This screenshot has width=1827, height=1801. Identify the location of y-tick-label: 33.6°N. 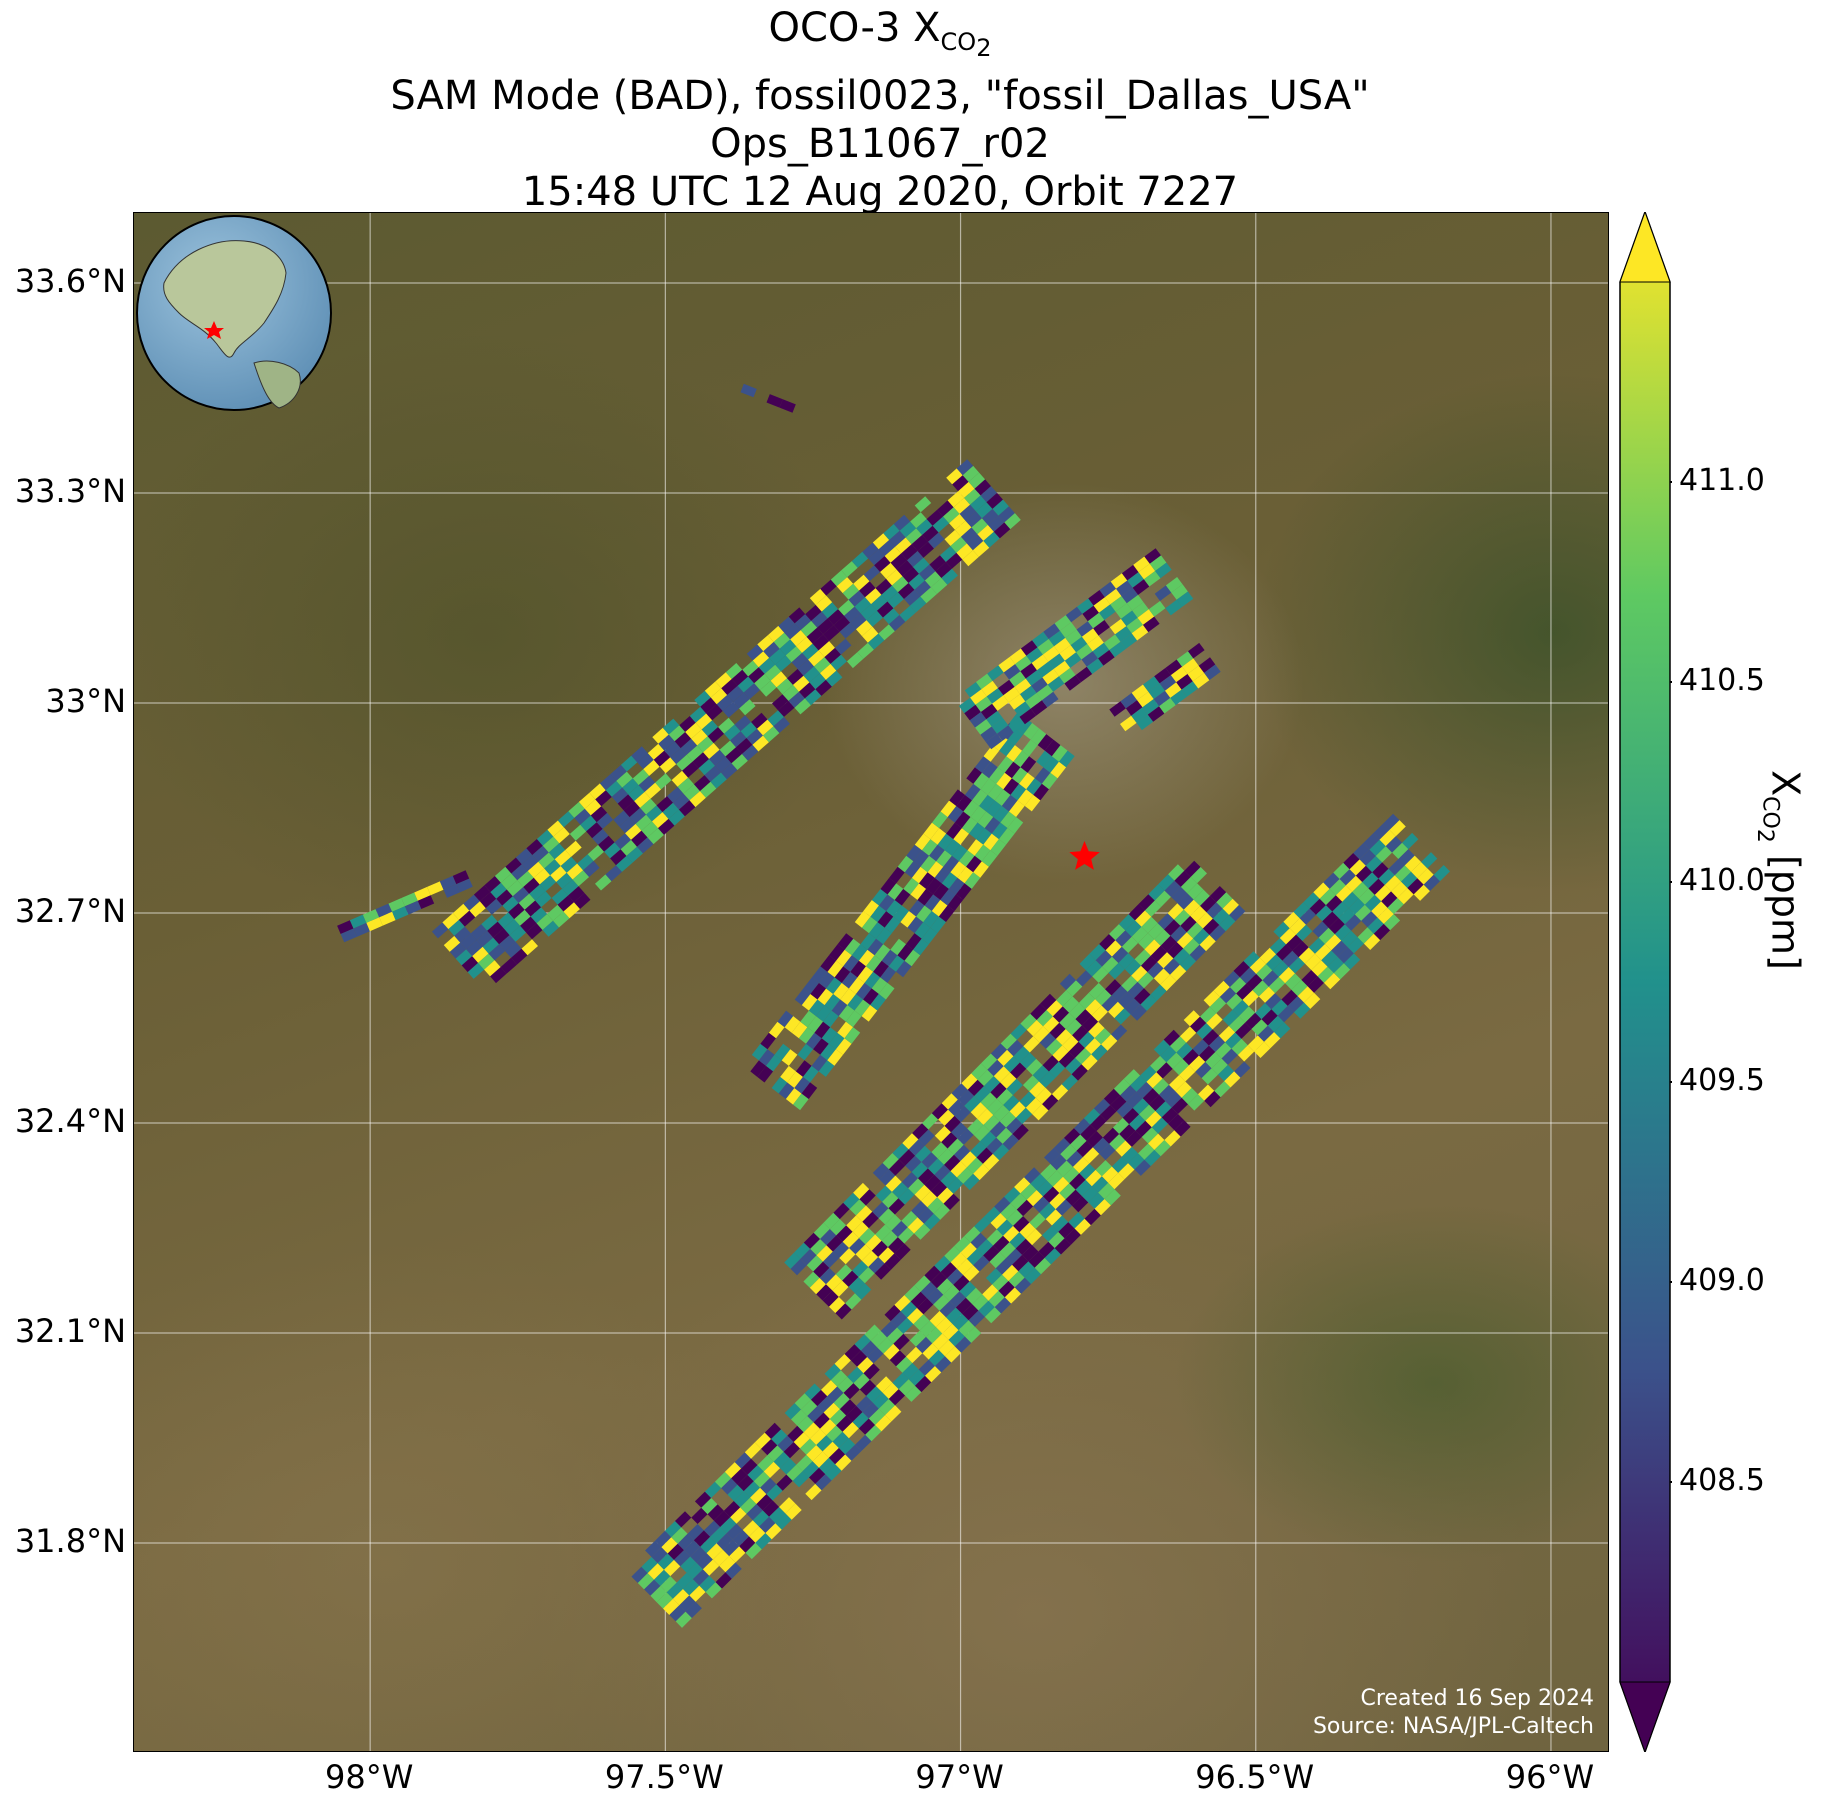
(70, 281).